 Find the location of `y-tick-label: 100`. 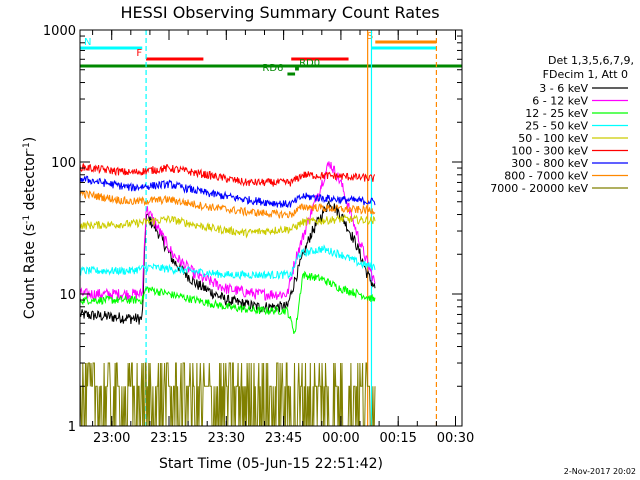

y-tick-label: 100 is located at coordinates (63, 163).